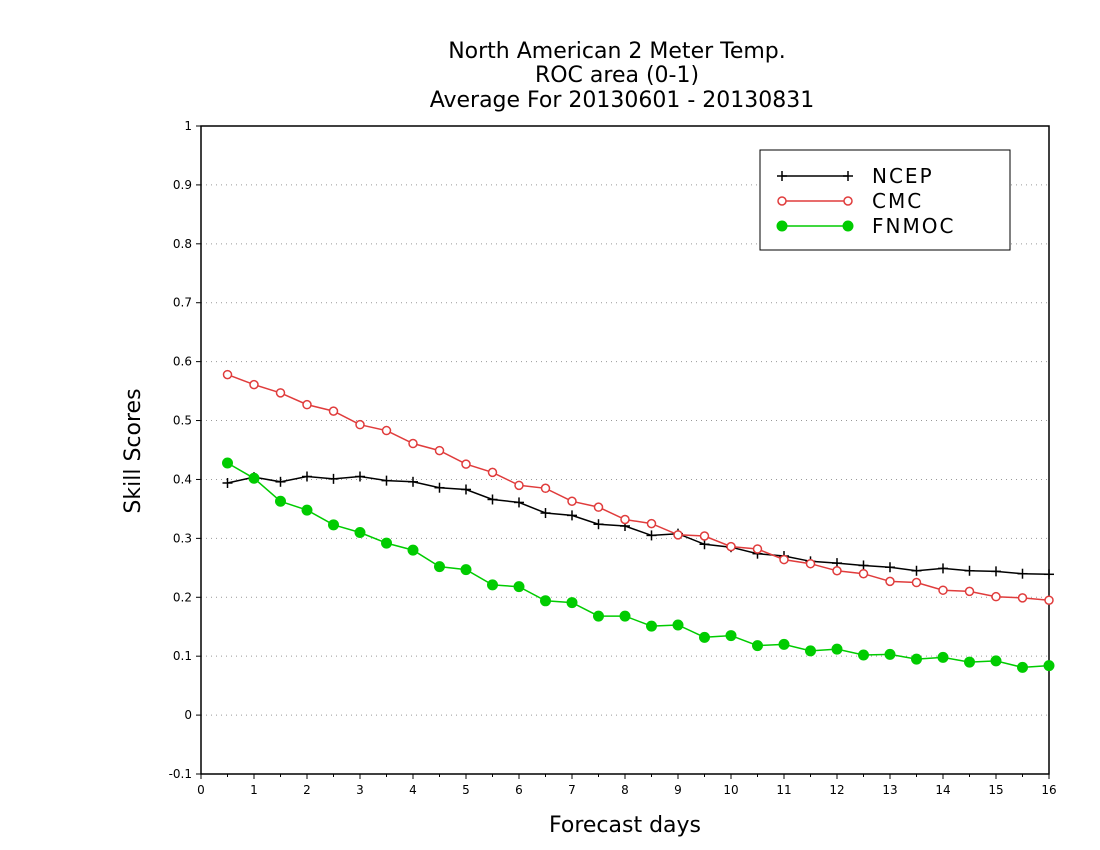 This screenshot has height=850, width=1100. What do you see at coordinates (182, 244) in the screenshot?
I see `y-tick-label: 0.8` at bounding box center [182, 244].